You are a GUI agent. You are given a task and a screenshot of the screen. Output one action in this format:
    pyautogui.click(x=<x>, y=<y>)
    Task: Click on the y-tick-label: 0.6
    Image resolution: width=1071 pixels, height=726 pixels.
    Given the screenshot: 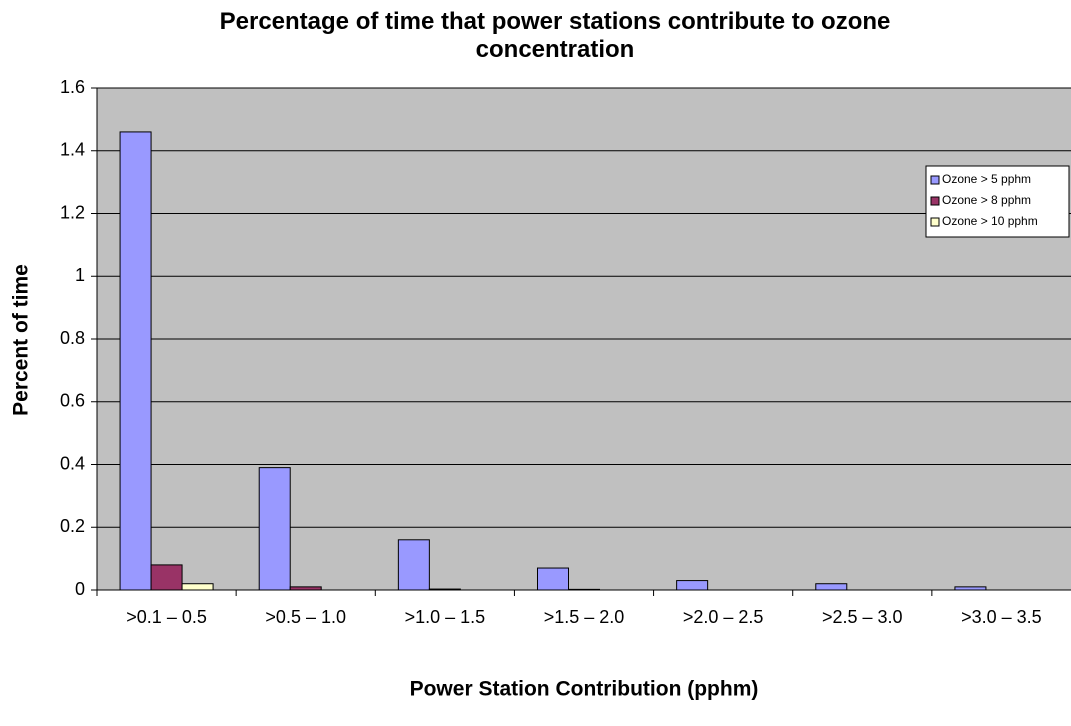 What is the action you would take?
    pyautogui.click(x=72, y=401)
    